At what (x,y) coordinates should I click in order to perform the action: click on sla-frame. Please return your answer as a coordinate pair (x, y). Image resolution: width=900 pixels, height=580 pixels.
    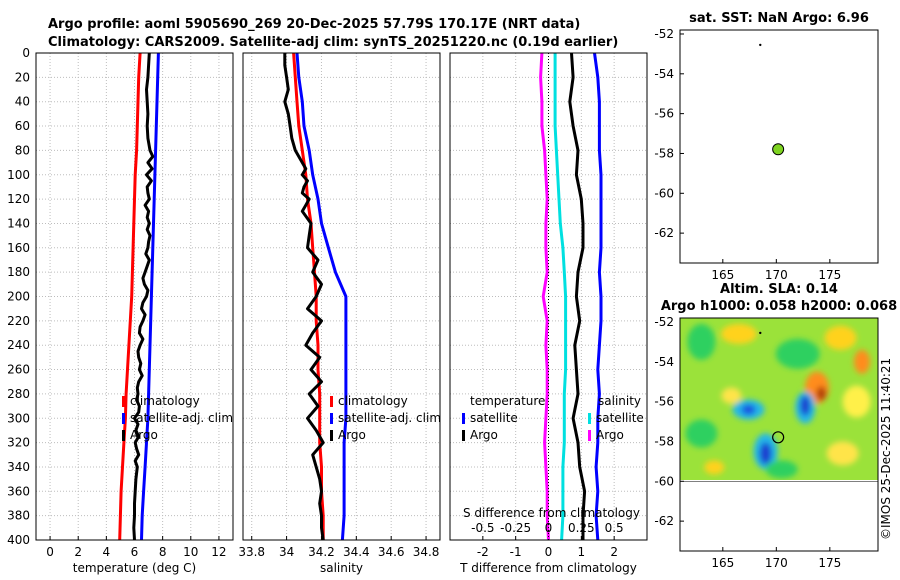
    Looking at the image, I should click on (779, 434).